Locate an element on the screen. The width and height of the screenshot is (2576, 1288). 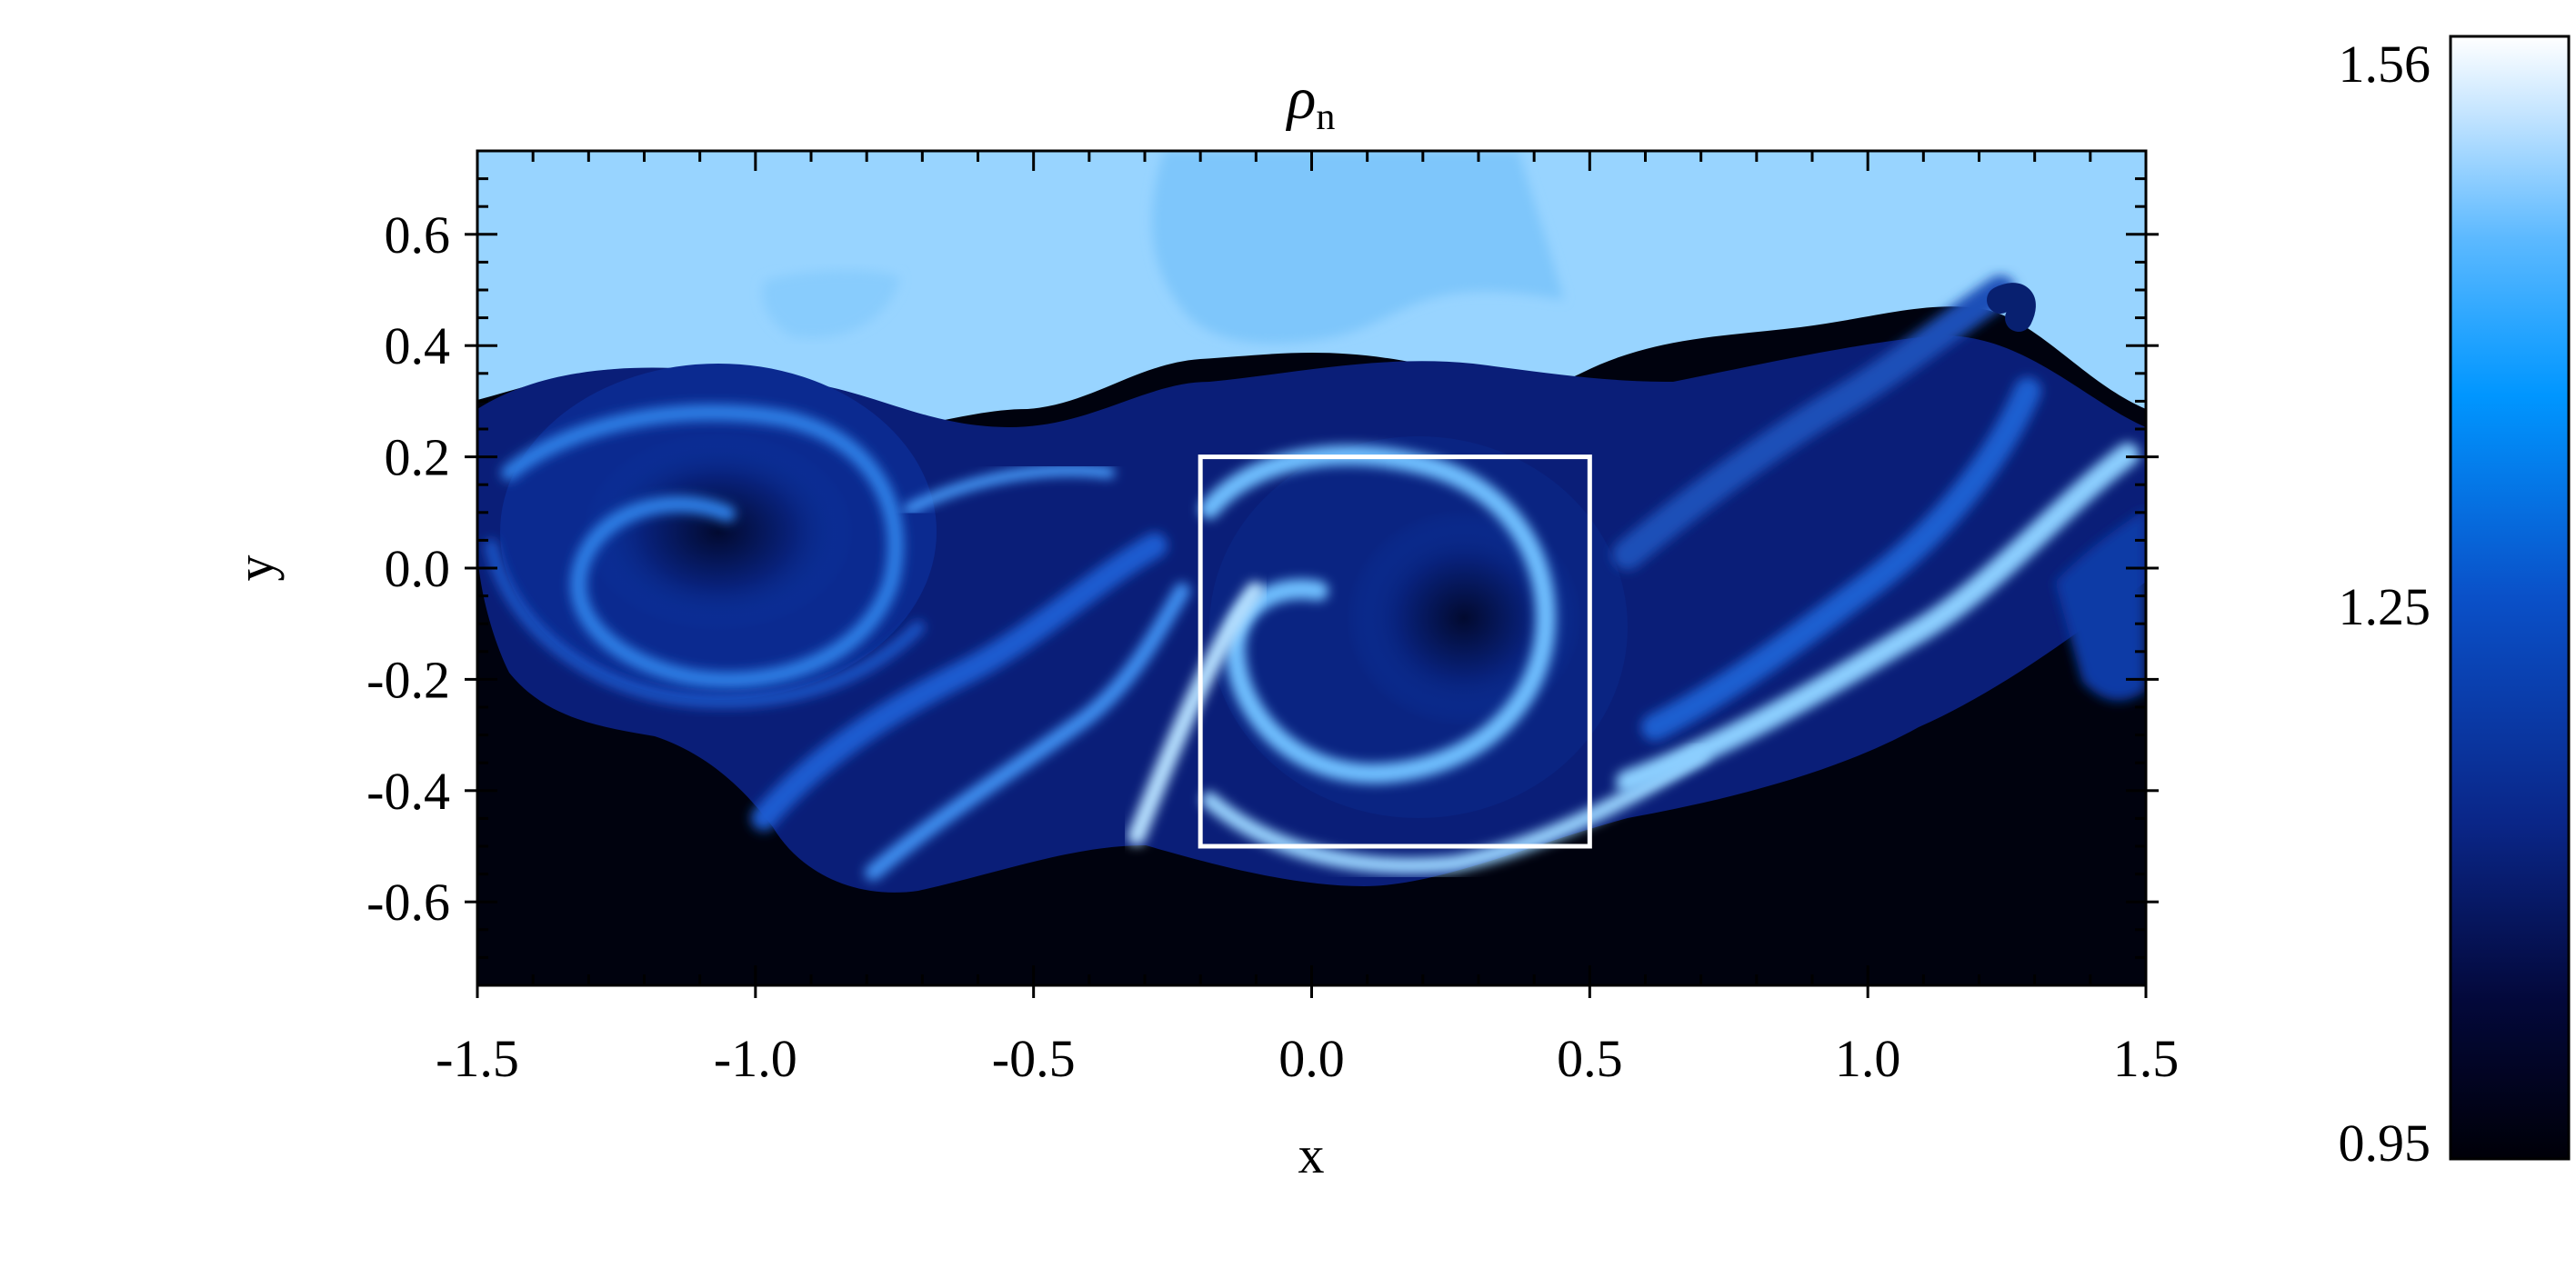
field-upper-patch is located at coordinates (1358, 248).